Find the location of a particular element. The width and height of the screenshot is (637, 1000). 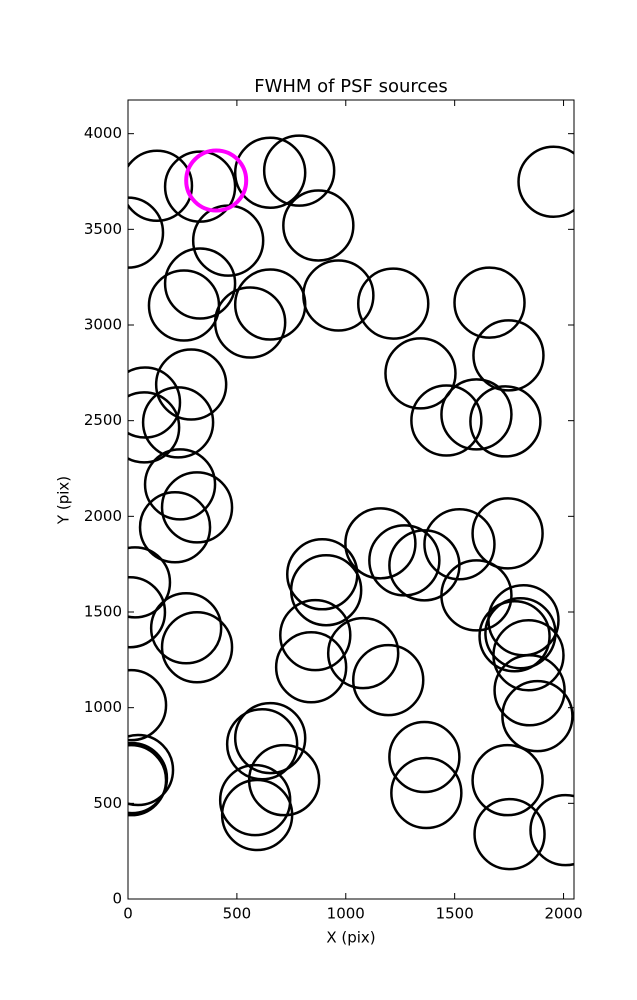

x-tick-label: 1500 is located at coordinates (455, 914).